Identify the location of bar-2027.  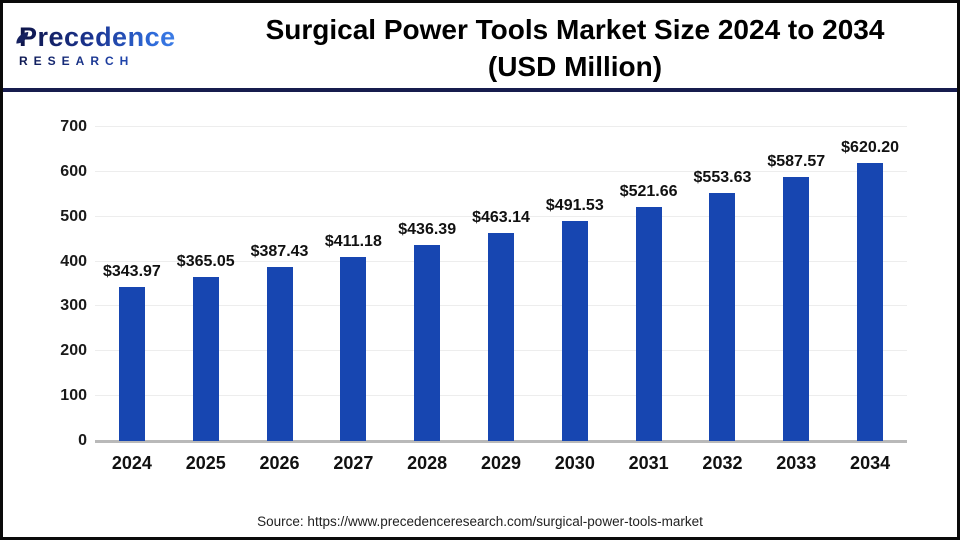
(353, 348).